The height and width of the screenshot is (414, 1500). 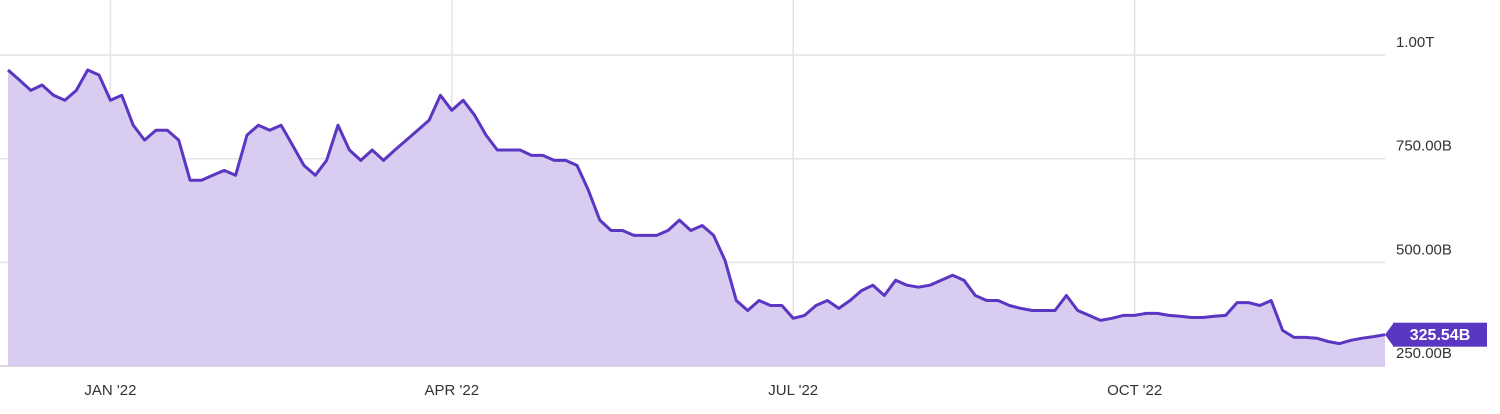 I want to click on y-tick-label: 750.00B, so click(x=1424, y=146).